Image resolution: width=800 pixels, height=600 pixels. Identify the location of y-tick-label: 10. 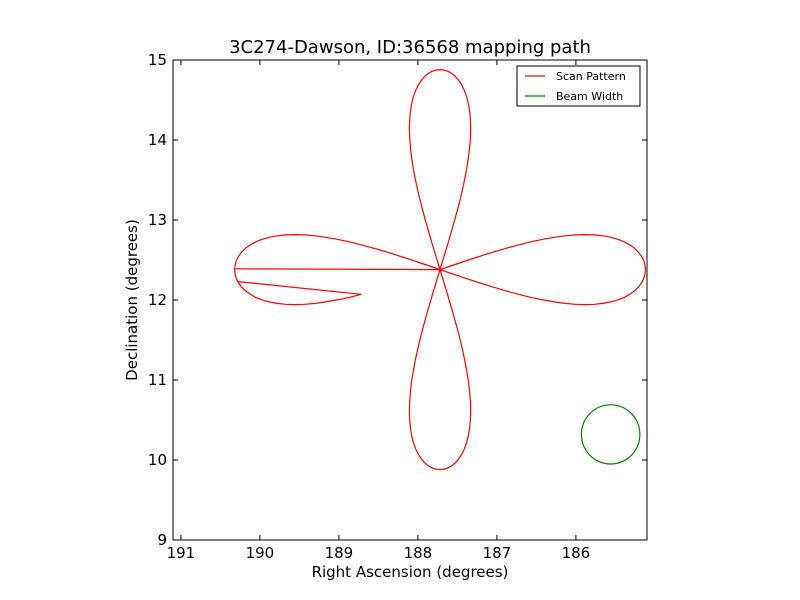
(157, 460).